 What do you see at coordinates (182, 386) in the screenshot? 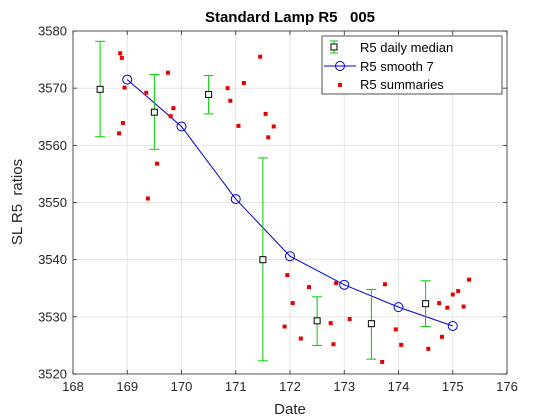
I see `x-tick-label: 170` at bounding box center [182, 386].